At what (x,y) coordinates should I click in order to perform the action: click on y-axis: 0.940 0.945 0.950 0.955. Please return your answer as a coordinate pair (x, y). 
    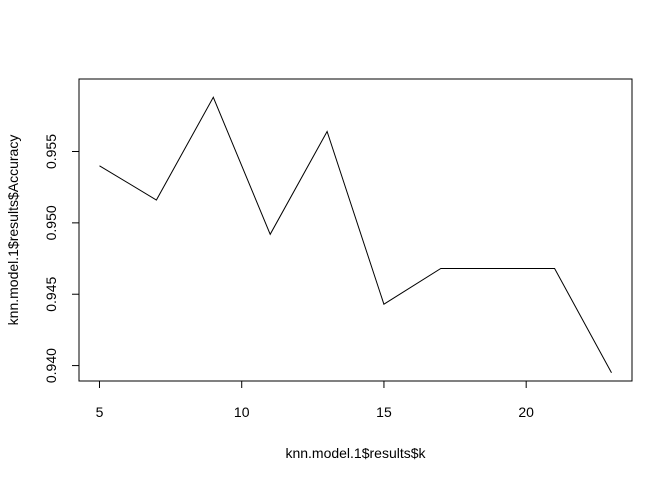
    Looking at the image, I should click on (61, 258).